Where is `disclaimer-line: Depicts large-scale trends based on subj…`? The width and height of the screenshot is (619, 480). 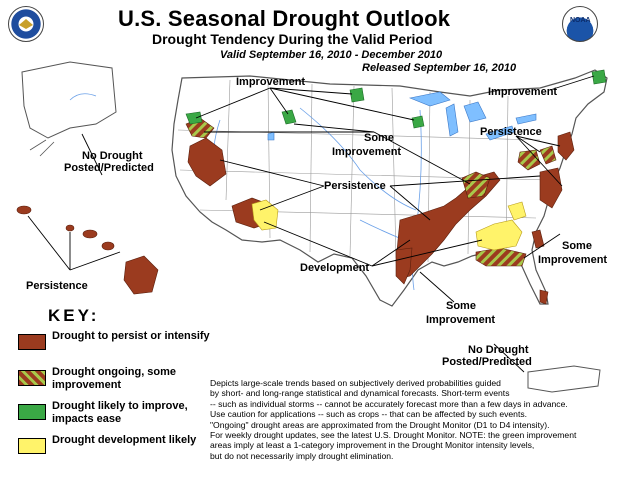 disclaimer-line: Depicts large-scale trends based on subj… is located at coordinates (355, 383).